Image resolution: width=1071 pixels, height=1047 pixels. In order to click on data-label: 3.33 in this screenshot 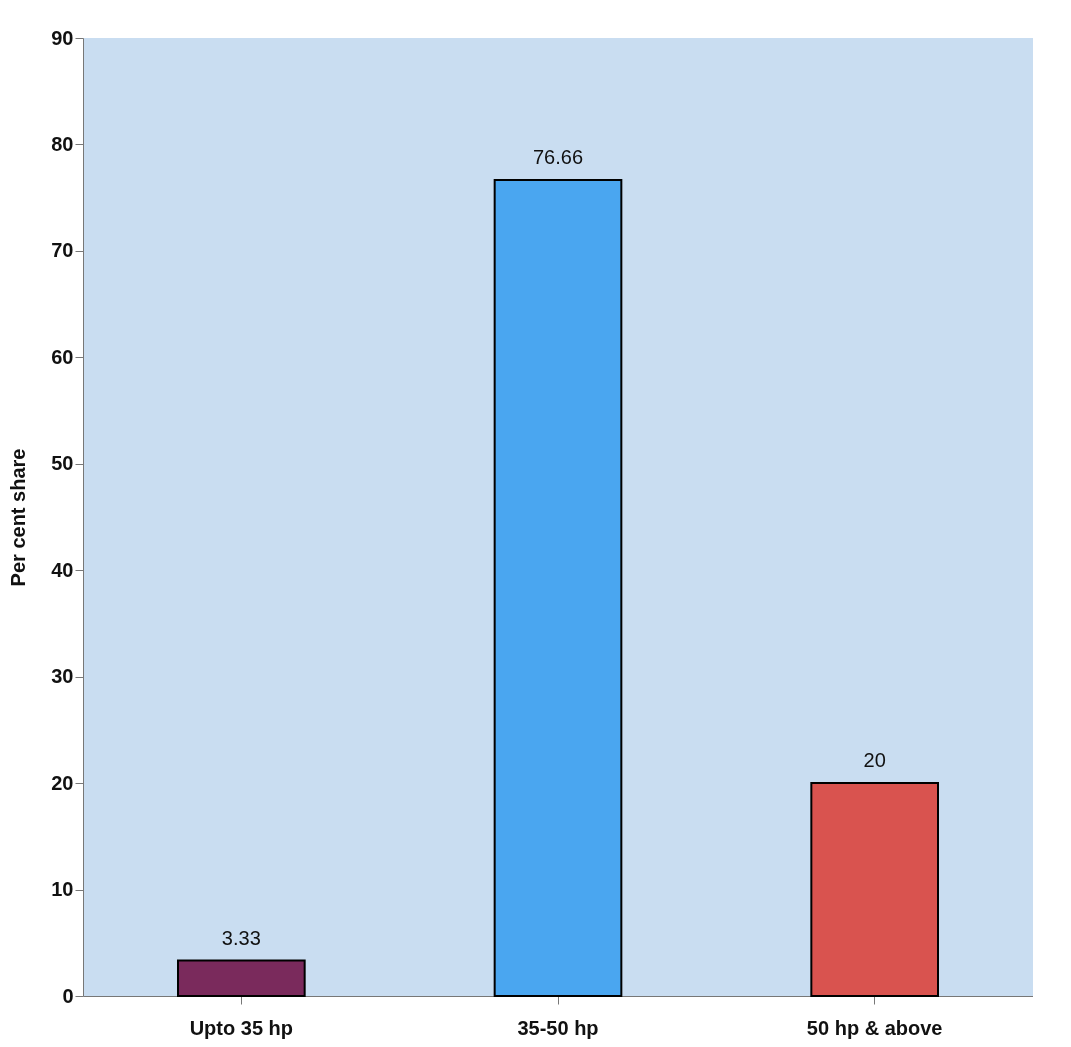, I will do `click(241, 937)`.